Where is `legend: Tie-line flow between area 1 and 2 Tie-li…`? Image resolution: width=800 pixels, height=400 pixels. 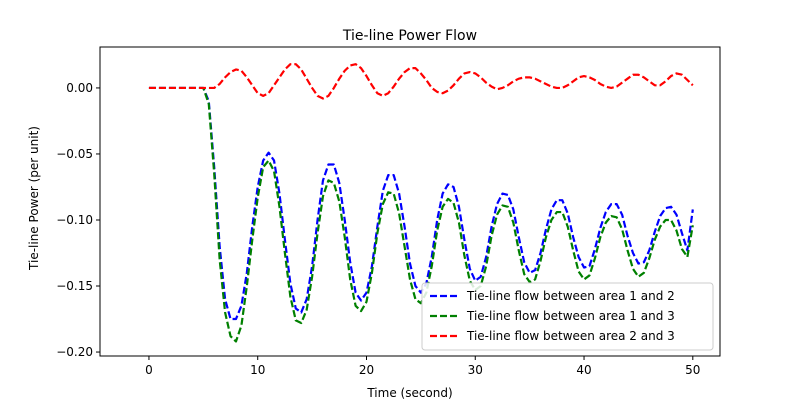 legend: Tie-line flow between area 1 and 2 Tie-li… is located at coordinates (567, 316).